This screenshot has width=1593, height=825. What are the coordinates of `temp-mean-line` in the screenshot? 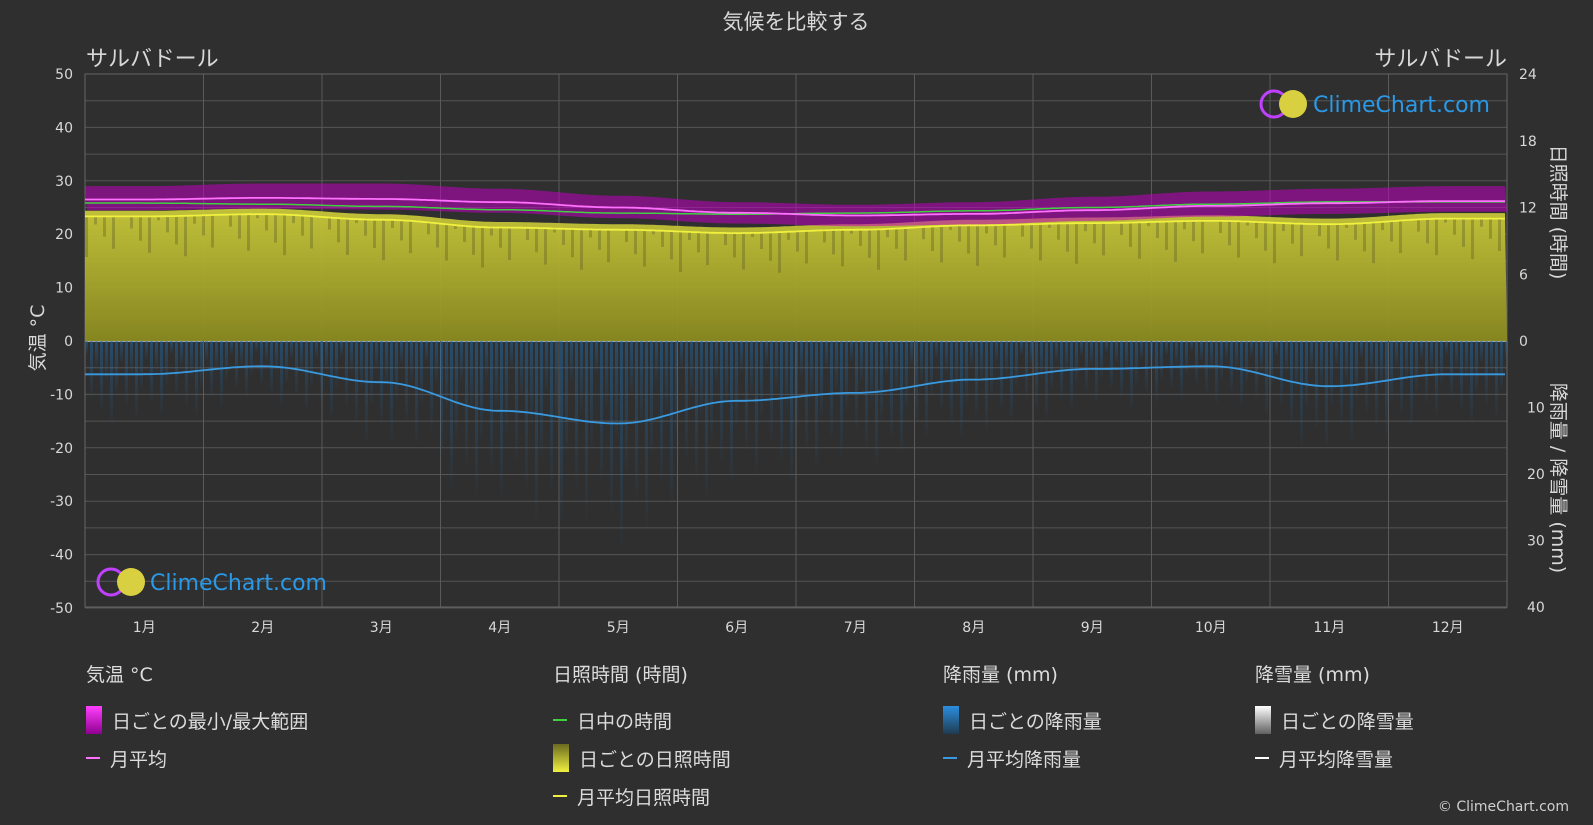 It's located at (795, 207).